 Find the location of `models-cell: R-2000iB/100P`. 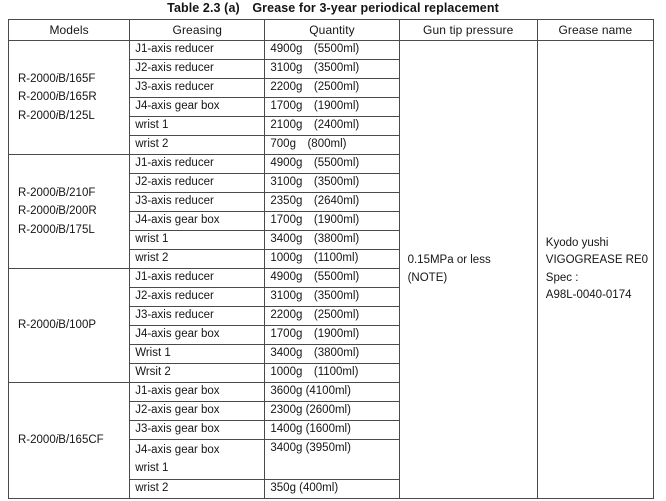

models-cell: R-2000iB/100P is located at coordinates (69, 325).